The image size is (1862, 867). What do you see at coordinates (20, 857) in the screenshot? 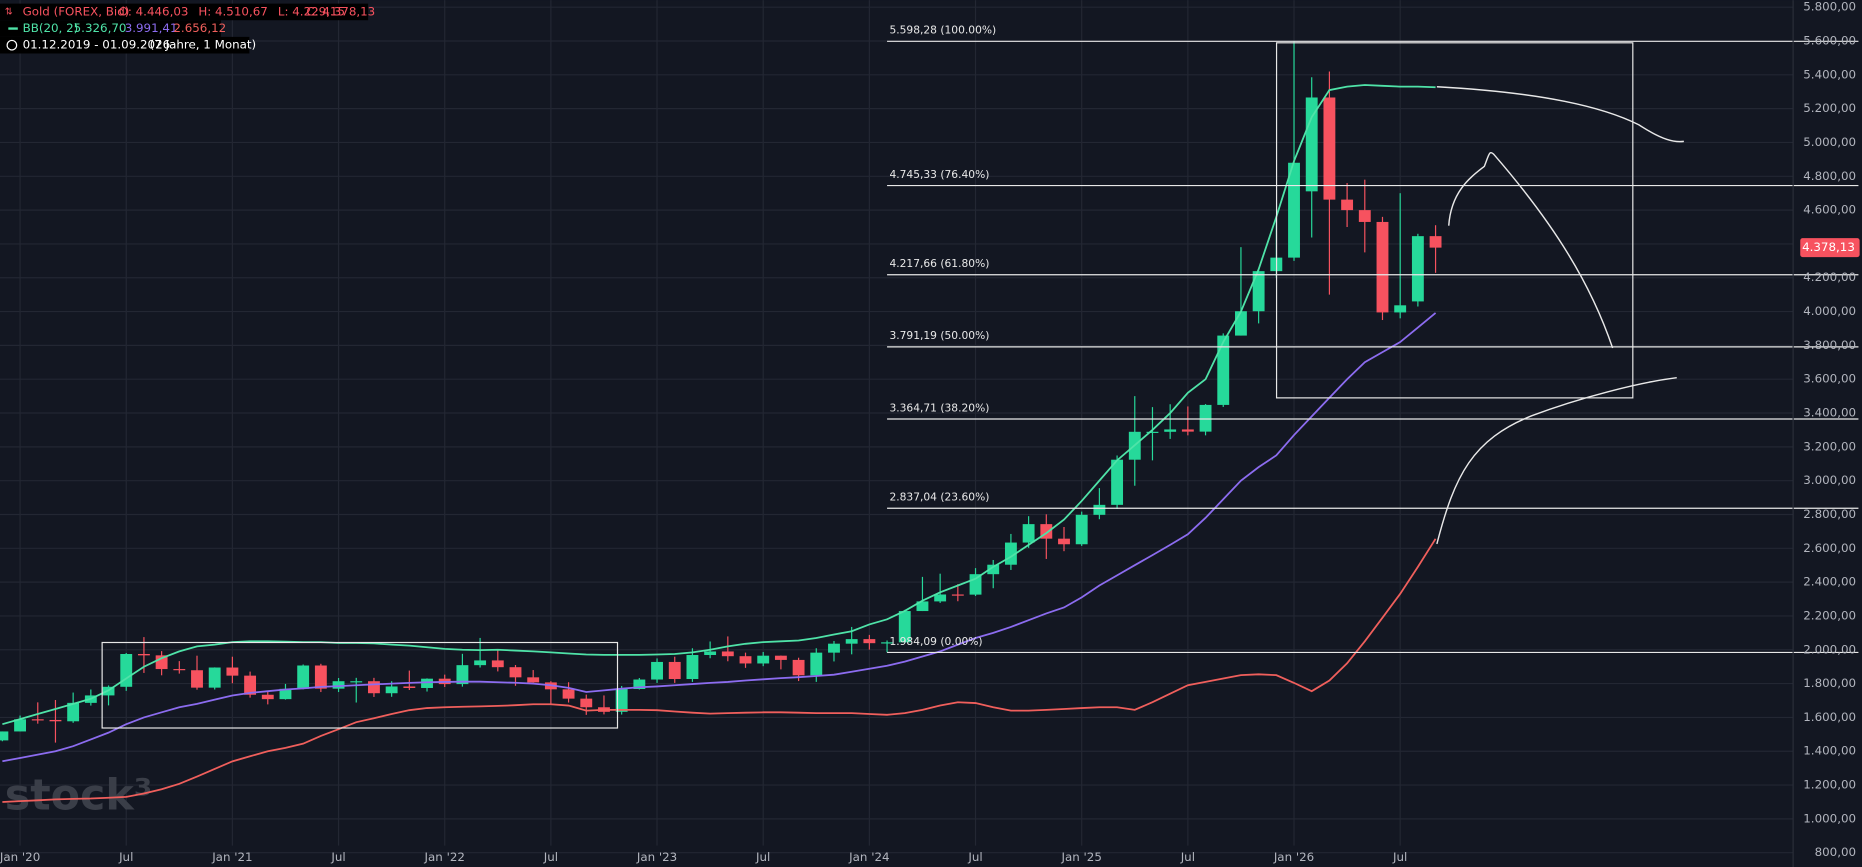
I see `x-tick-label: Jan '20` at bounding box center [20, 857].